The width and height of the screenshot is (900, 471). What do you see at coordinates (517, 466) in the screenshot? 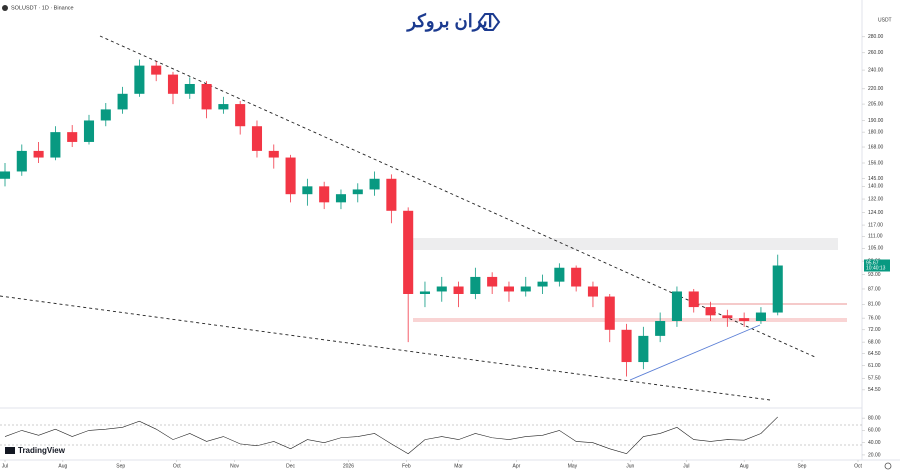
I see `x-tick-label: Apr` at bounding box center [517, 466].